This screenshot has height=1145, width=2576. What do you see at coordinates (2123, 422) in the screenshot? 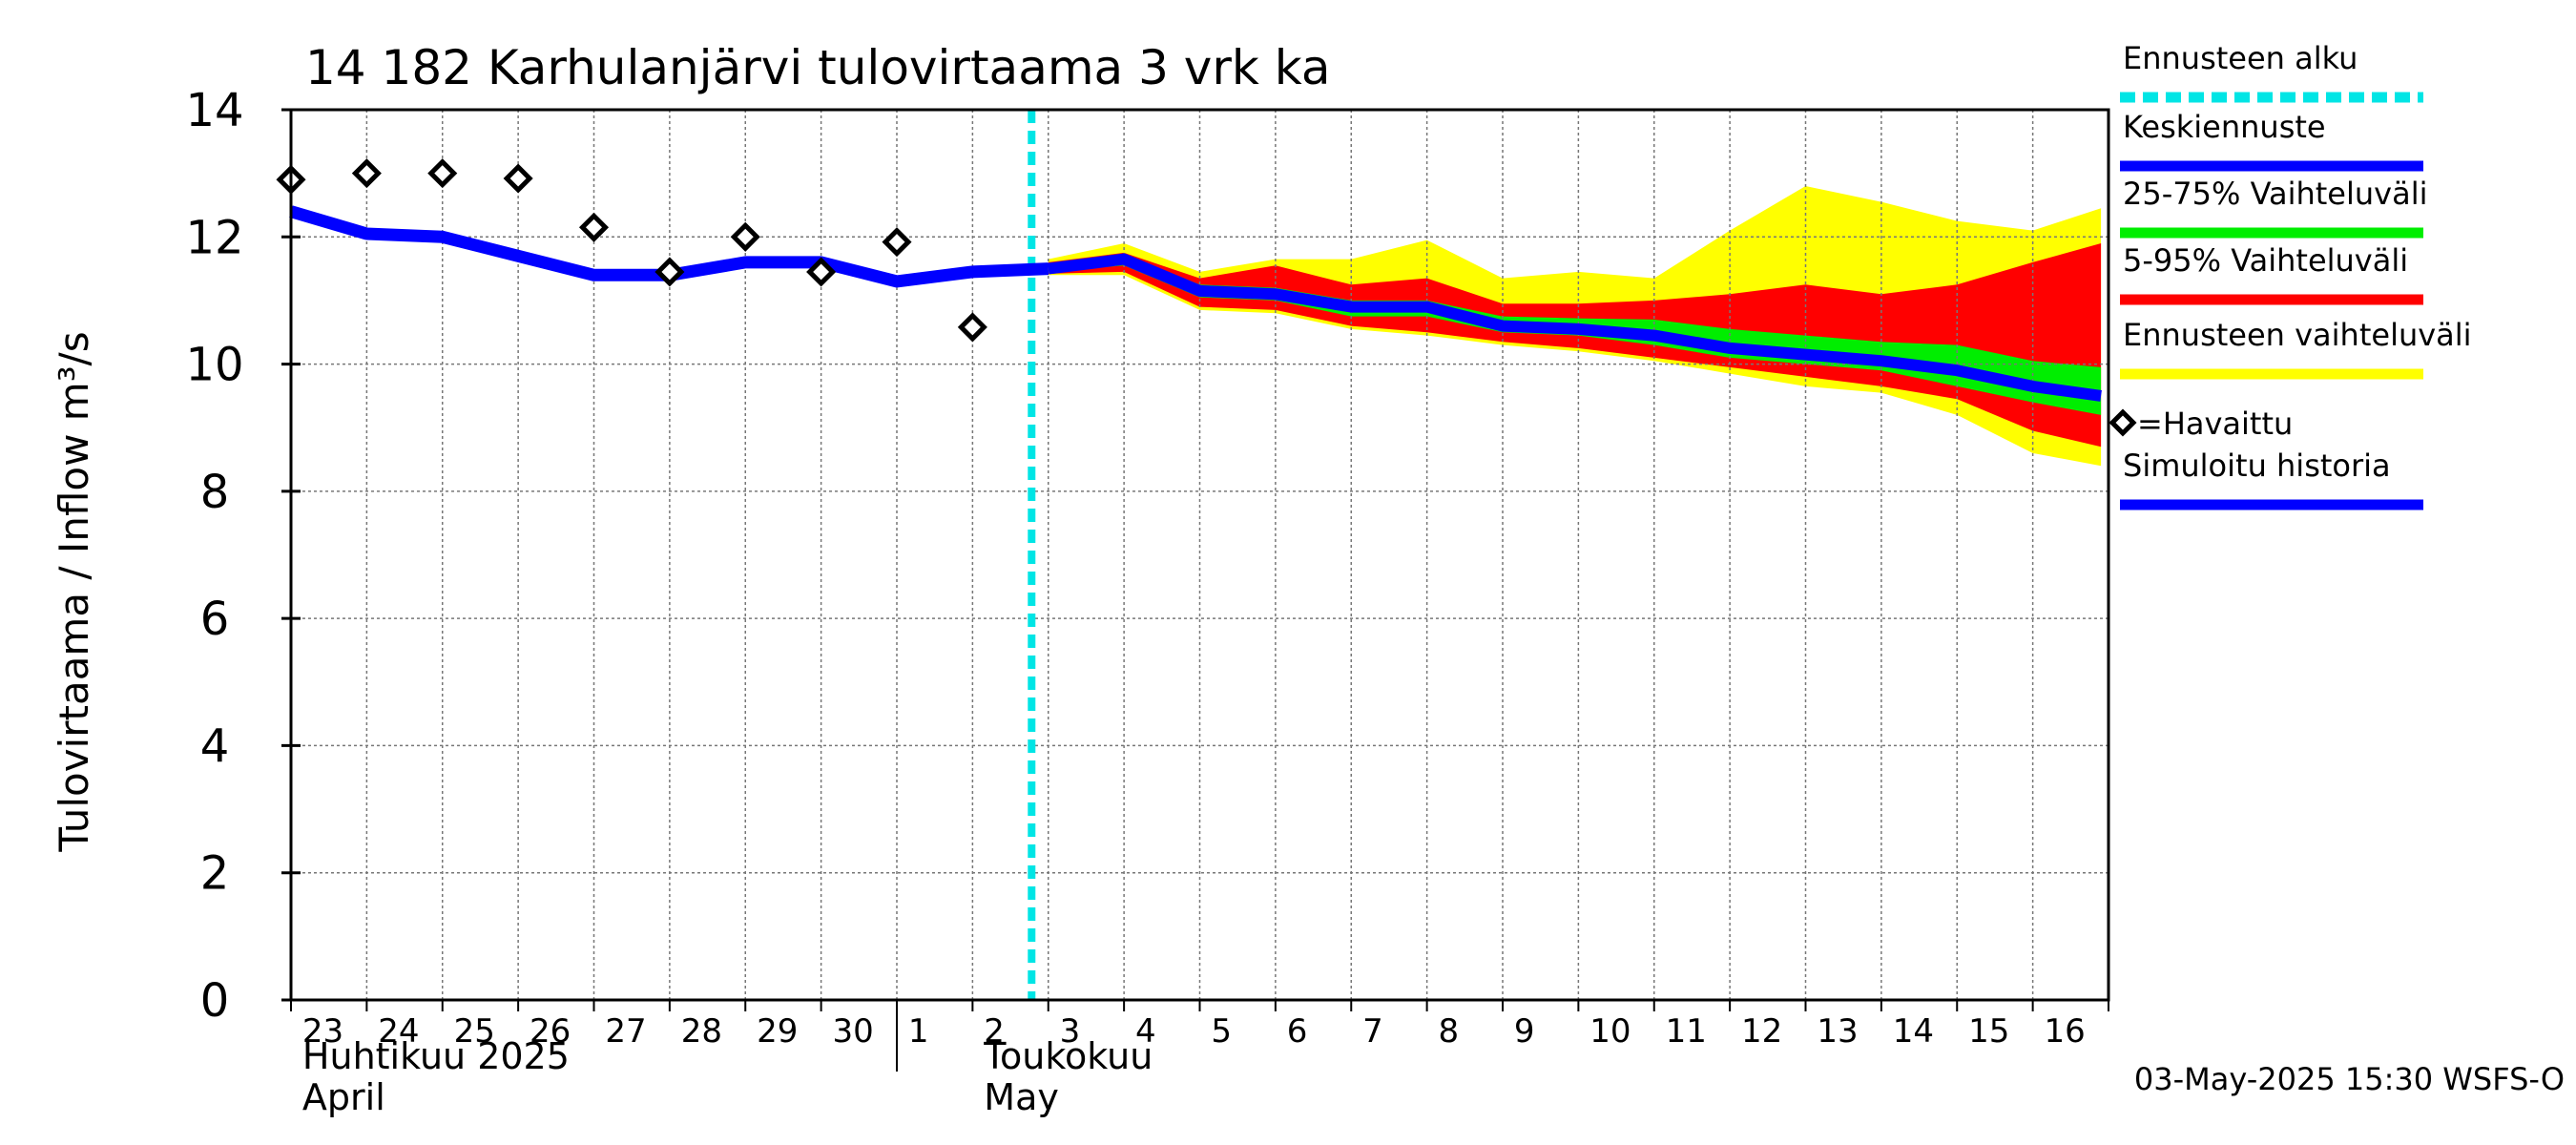
I see `legend-observed-icon` at bounding box center [2123, 422].